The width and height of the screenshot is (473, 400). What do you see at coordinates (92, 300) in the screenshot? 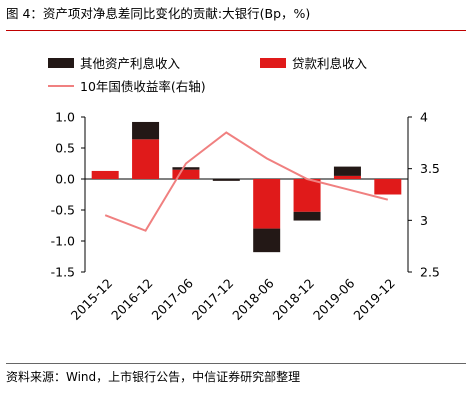
I see `x-tick-label-2015-12: 2015-12` at bounding box center [92, 300].